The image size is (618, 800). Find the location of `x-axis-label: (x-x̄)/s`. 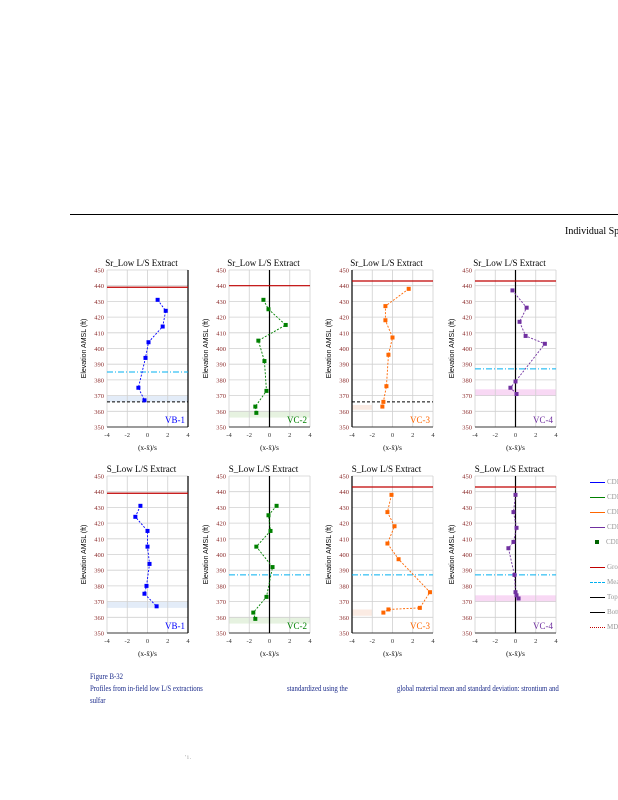

x-axis-label: (x-x̄)/s is located at coordinates (392, 448).